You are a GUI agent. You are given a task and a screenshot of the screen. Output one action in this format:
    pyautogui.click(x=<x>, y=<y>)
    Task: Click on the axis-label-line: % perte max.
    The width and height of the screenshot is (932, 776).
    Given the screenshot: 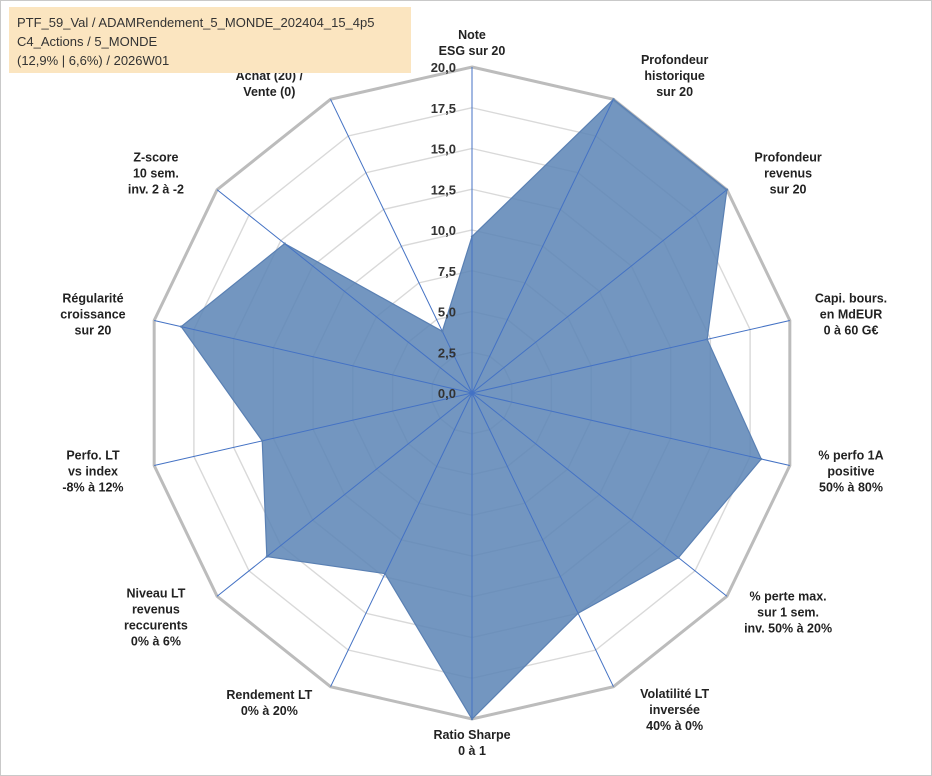 What is the action you would take?
    pyautogui.click(x=788, y=596)
    